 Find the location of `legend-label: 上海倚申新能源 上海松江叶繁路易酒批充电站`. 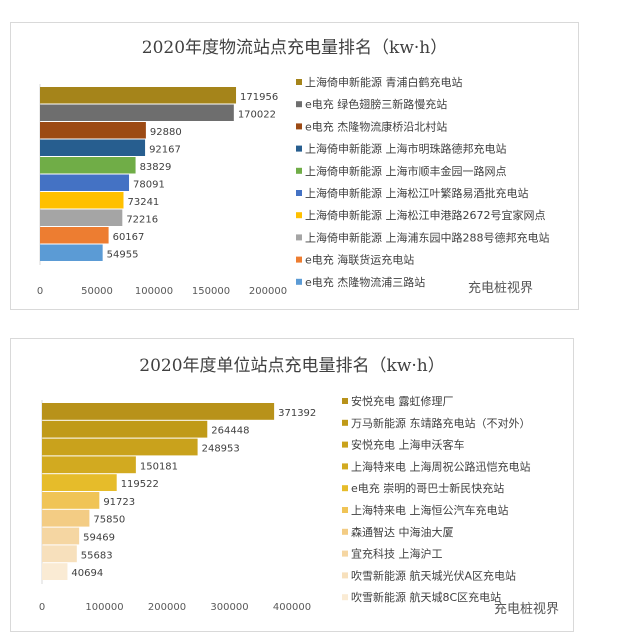

legend-label: 上海倚申新能源 上海松江叶繁路易酒批充电站 is located at coordinates (417, 193).